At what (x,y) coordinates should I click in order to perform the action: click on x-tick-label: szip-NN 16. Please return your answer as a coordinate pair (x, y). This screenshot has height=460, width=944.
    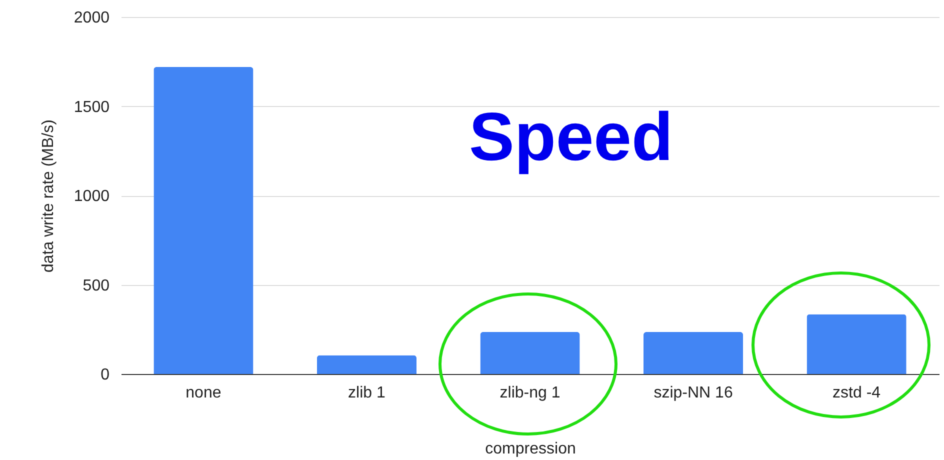
    Looking at the image, I should click on (693, 393).